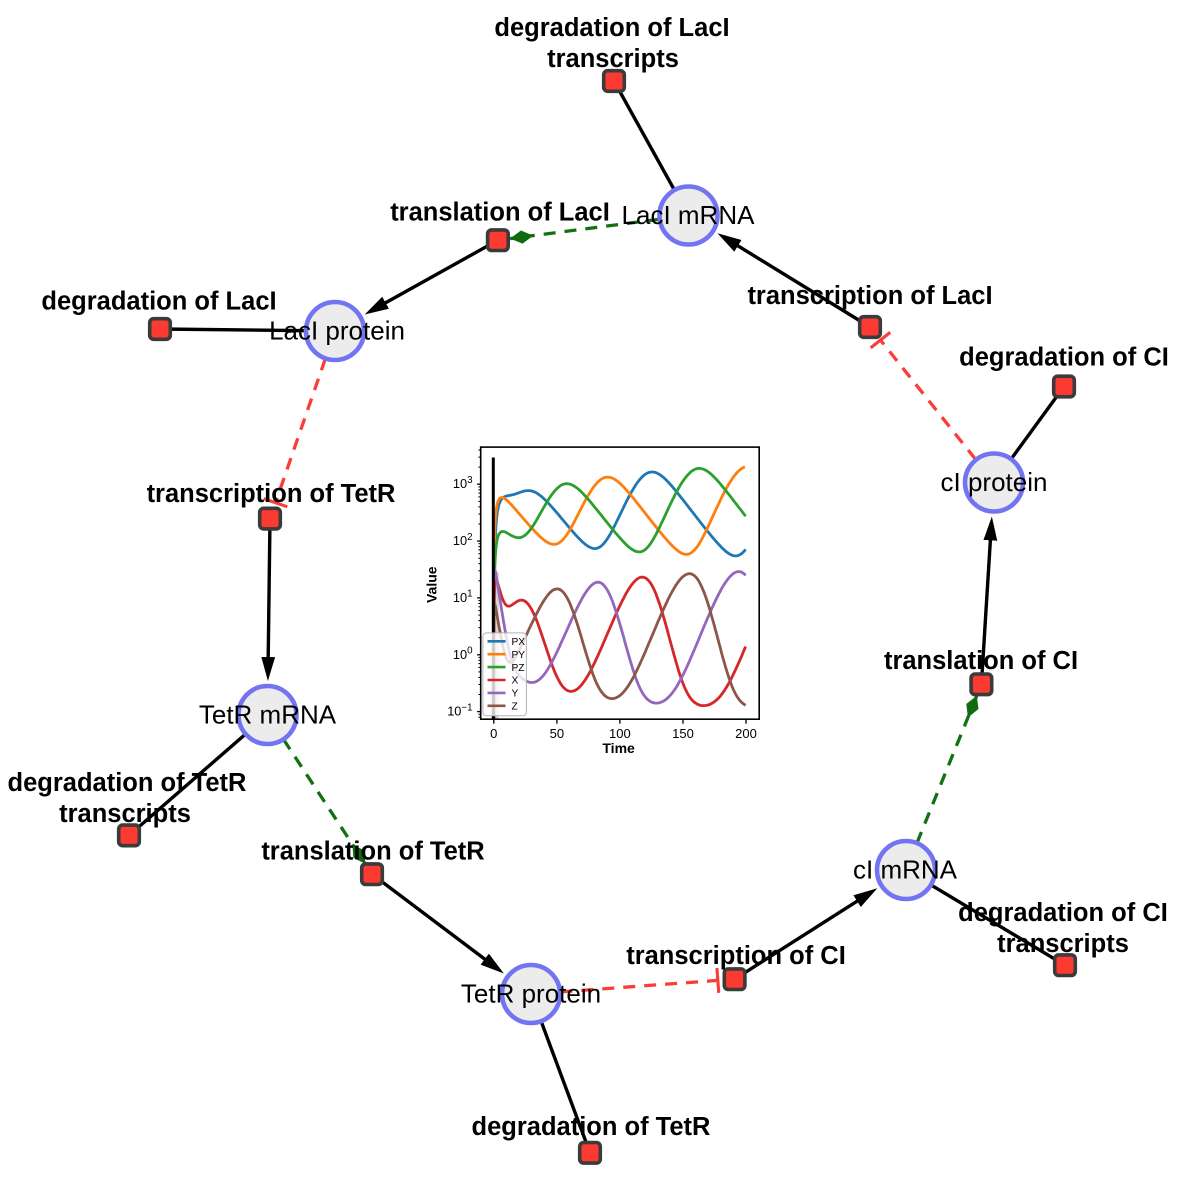 This screenshot has width=1189, height=1200. What do you see at coordinates (557, 733) in the screenshot?
I see `svg-text: 50` at bounding box center [557, 733].